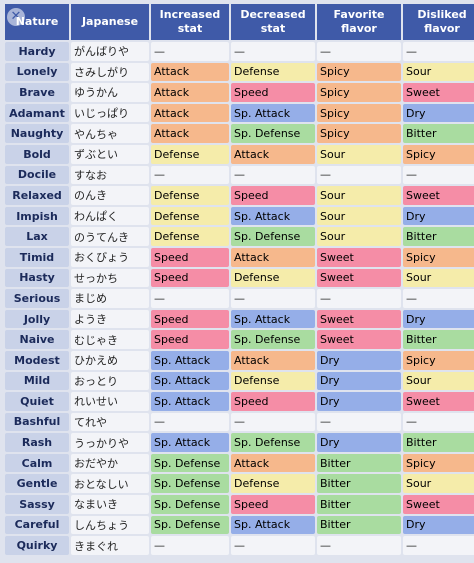 Image resolution: width=474 pixels, height=563 pixels. I want to click on favorite-flavor-cell: —, so click(359, 545).